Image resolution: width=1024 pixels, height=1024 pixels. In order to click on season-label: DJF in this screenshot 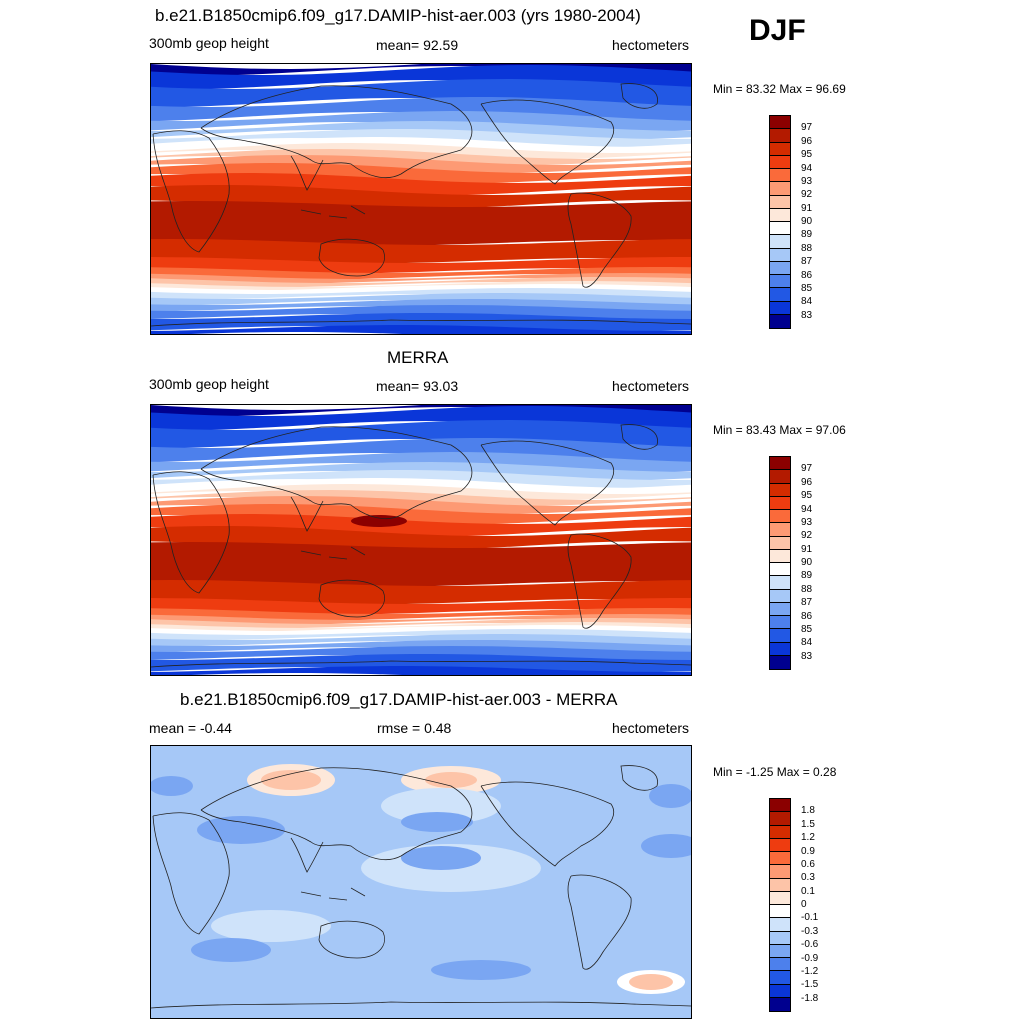, I will do `click(777, 30)`.